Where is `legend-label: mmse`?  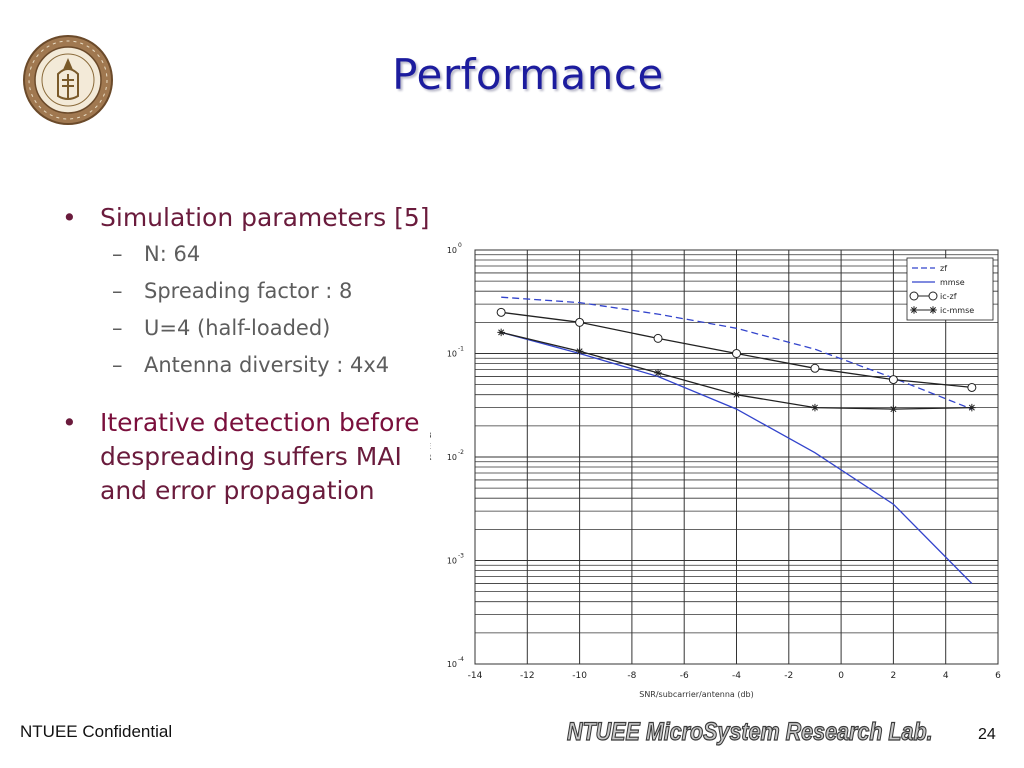
legend-label: mmse is located at coordinates (952, 282).